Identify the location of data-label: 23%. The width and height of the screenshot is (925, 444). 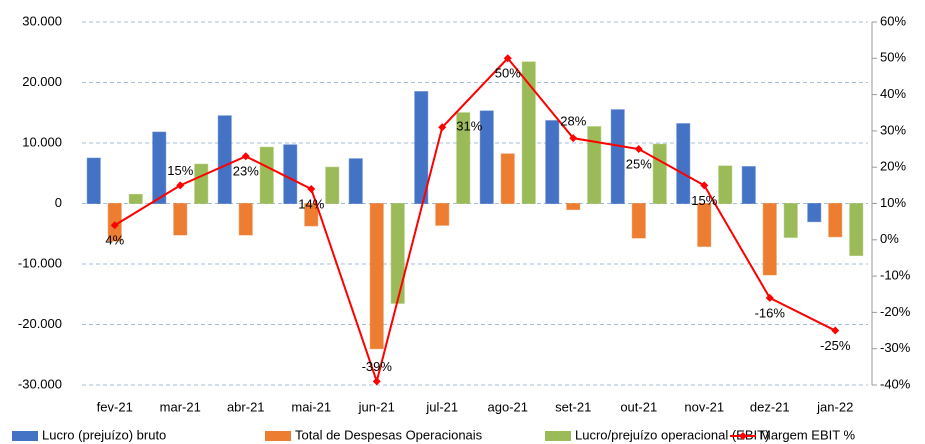
(246, 171).